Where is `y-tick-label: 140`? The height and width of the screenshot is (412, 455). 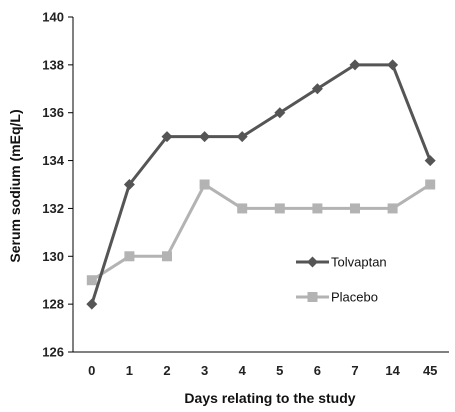 y-tick-label: 140 is located at coordinates (53, 17).